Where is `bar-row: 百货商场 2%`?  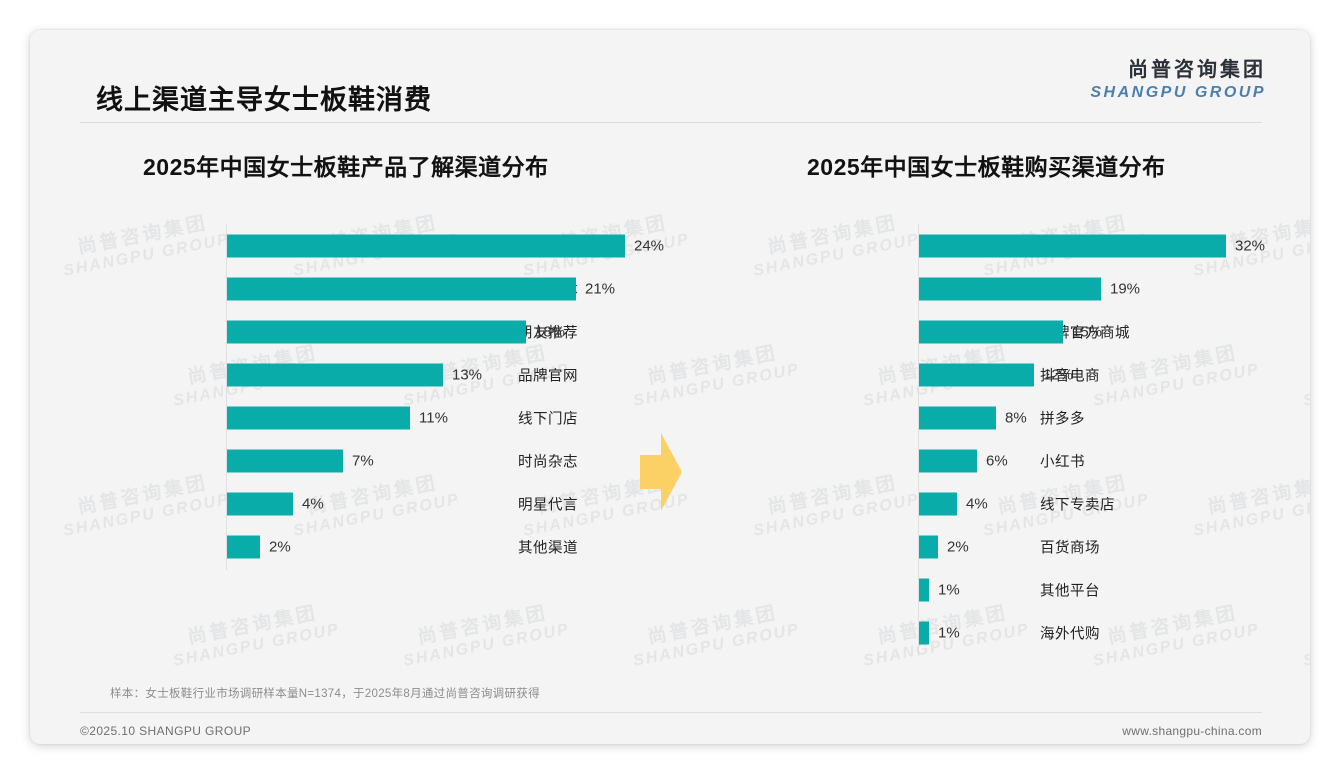 bar-row: 百货商场 2% is located at coordinates (975, 546).